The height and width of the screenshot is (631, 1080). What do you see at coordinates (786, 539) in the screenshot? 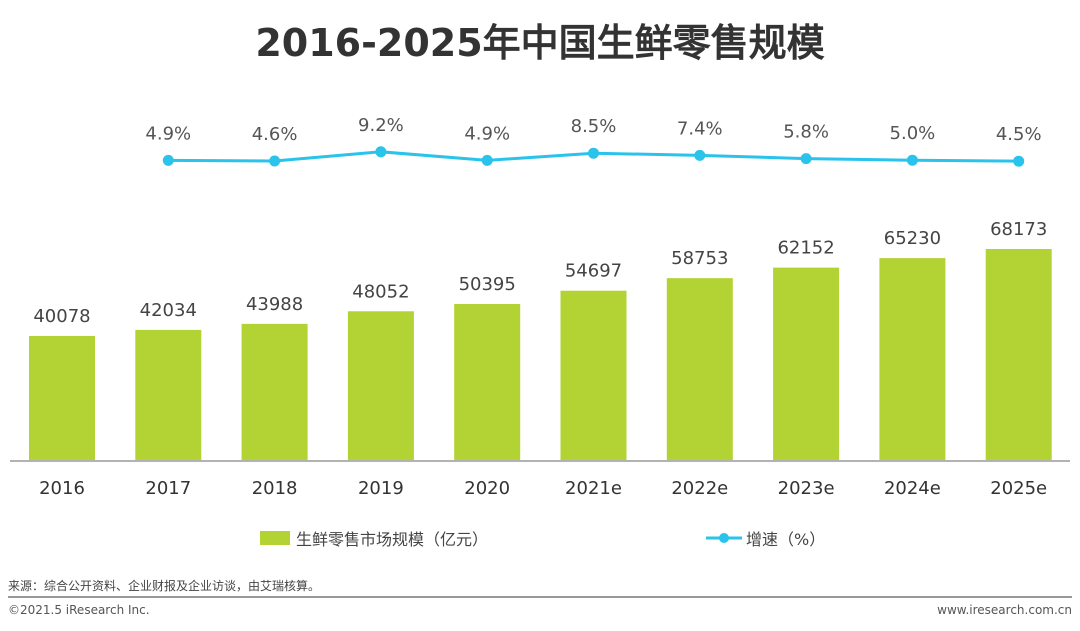
I see `legend-label-line: 增速（%）` at bounding box center [786, 539].